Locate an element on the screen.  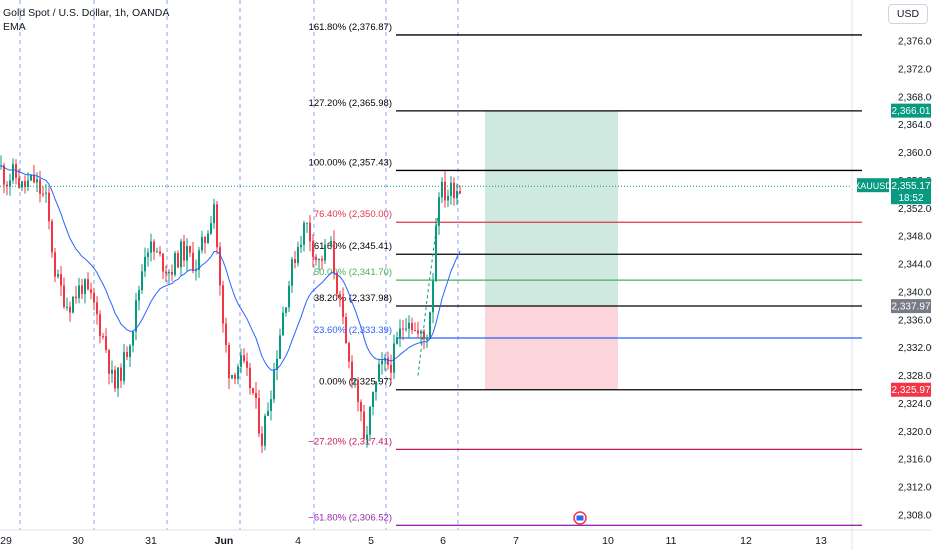
currency-button: USD is located at coordinates (908, 14).